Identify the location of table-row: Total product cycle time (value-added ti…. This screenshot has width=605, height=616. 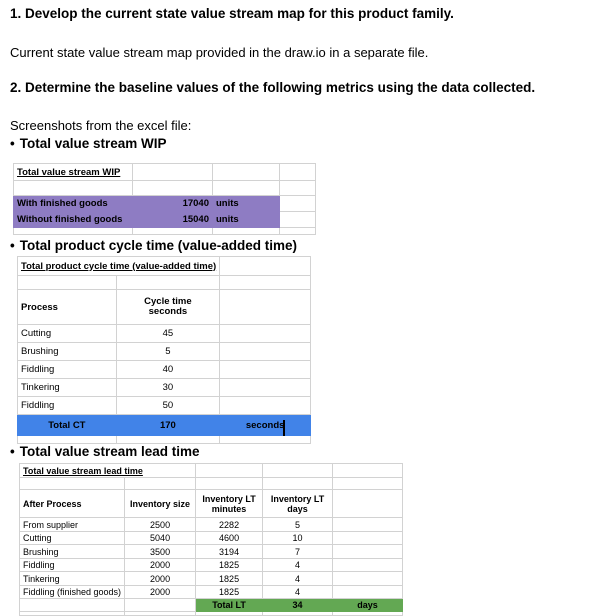
(164, 266).